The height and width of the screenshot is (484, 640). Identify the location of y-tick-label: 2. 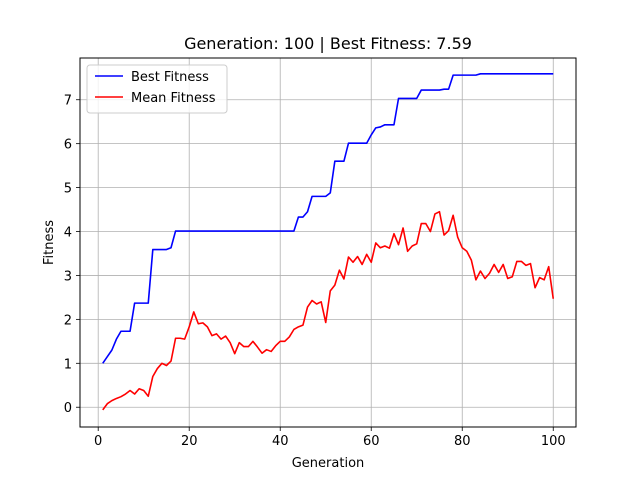
(68, 320).